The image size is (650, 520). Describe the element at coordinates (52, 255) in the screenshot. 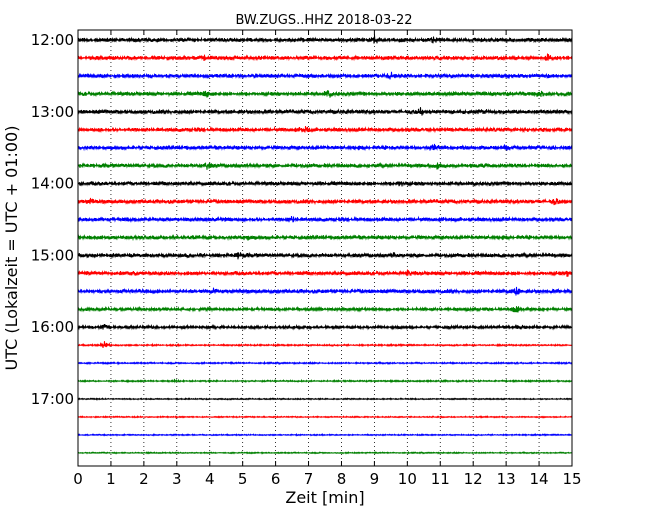

I see `y-tick-label-1500: 15:00` at that location.